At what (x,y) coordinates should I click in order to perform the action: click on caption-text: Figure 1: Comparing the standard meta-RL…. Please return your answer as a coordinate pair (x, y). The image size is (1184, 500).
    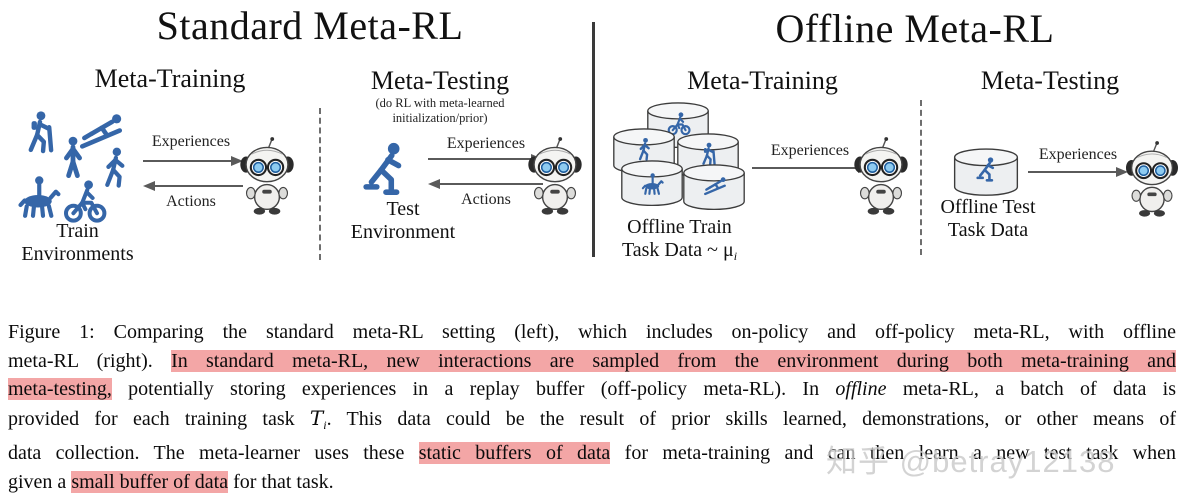
    Looking at the image, I should click on (592, 332).